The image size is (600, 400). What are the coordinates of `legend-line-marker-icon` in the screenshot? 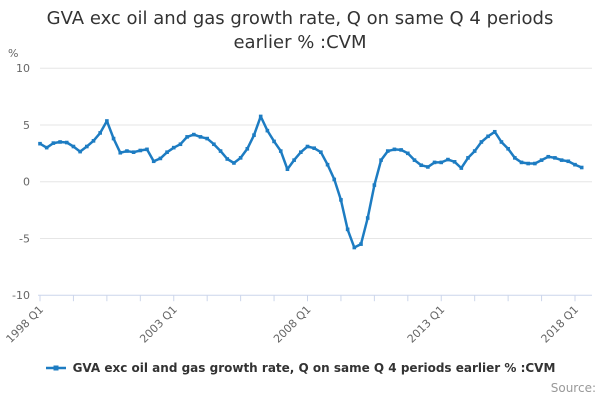 It's located at (55, 368).